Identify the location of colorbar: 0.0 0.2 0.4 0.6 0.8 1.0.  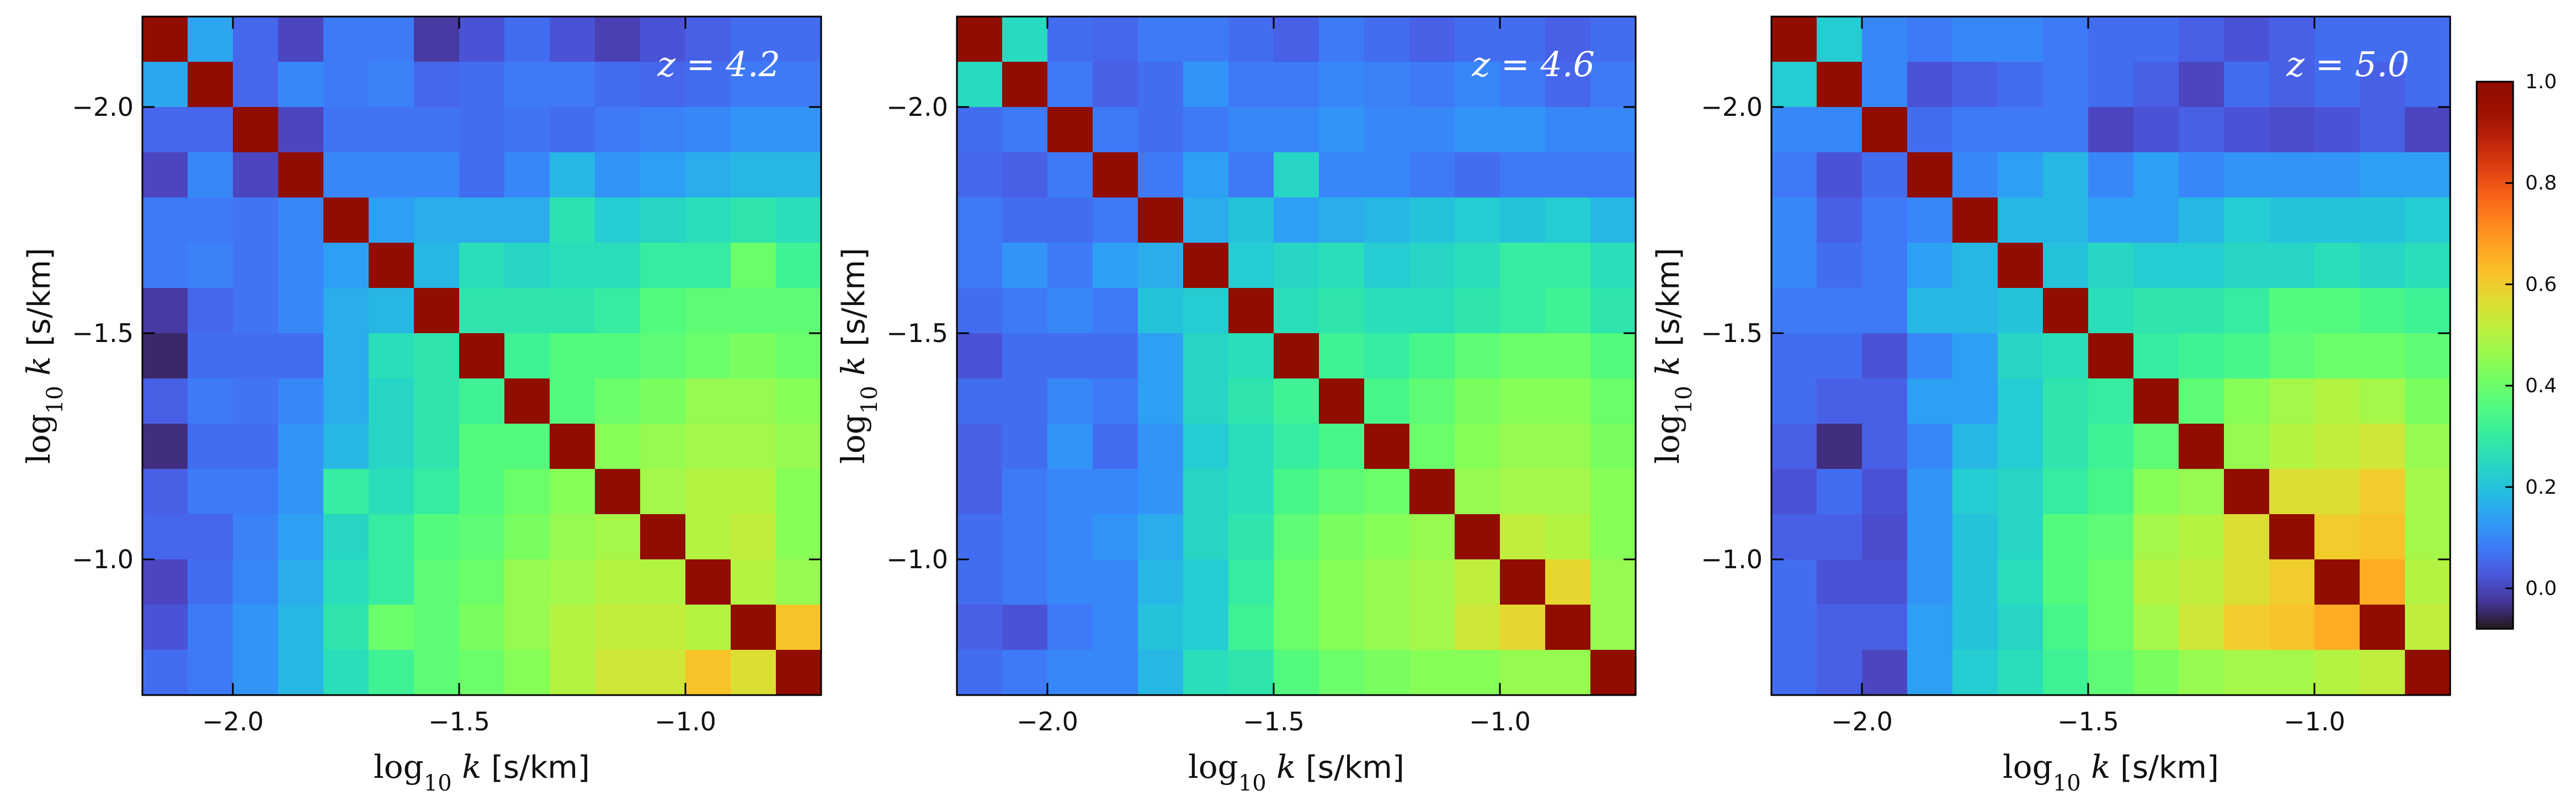
(2516, 350).